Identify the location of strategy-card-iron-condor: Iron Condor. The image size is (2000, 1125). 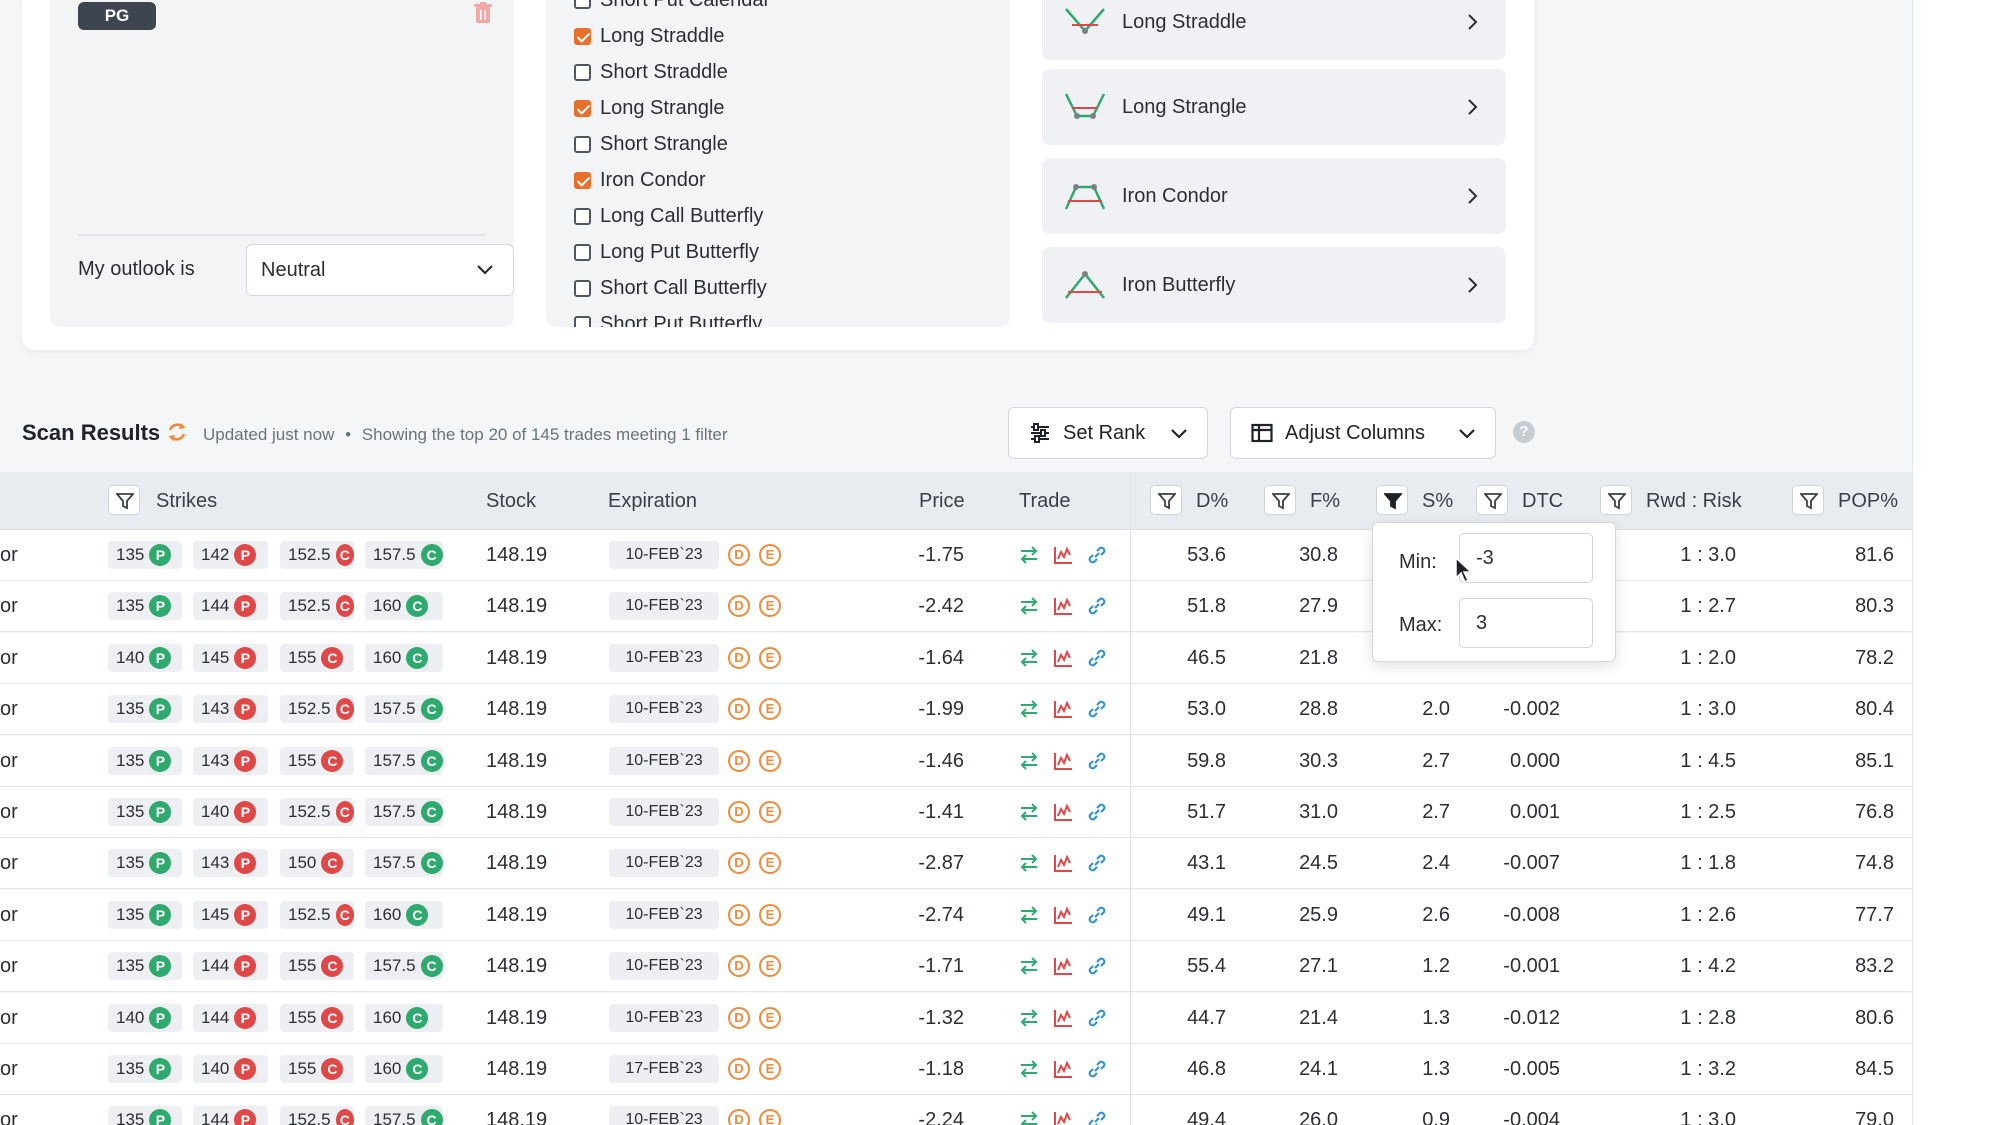
(1274, 196).